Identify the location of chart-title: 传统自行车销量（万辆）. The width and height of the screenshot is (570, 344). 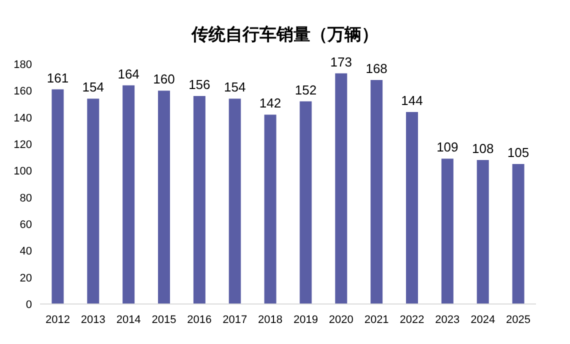
(284, 34).